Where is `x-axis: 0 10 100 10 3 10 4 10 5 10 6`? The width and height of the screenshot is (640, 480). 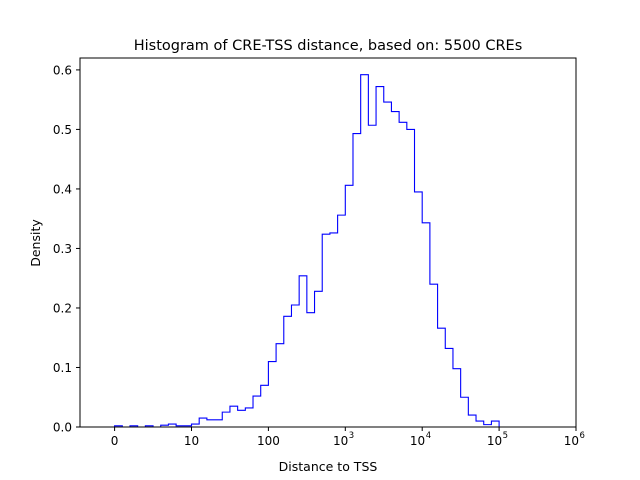
x-axis: 0 10 100 10 3 10 4 10 5 10 6 is located at coordinates (348, 437).